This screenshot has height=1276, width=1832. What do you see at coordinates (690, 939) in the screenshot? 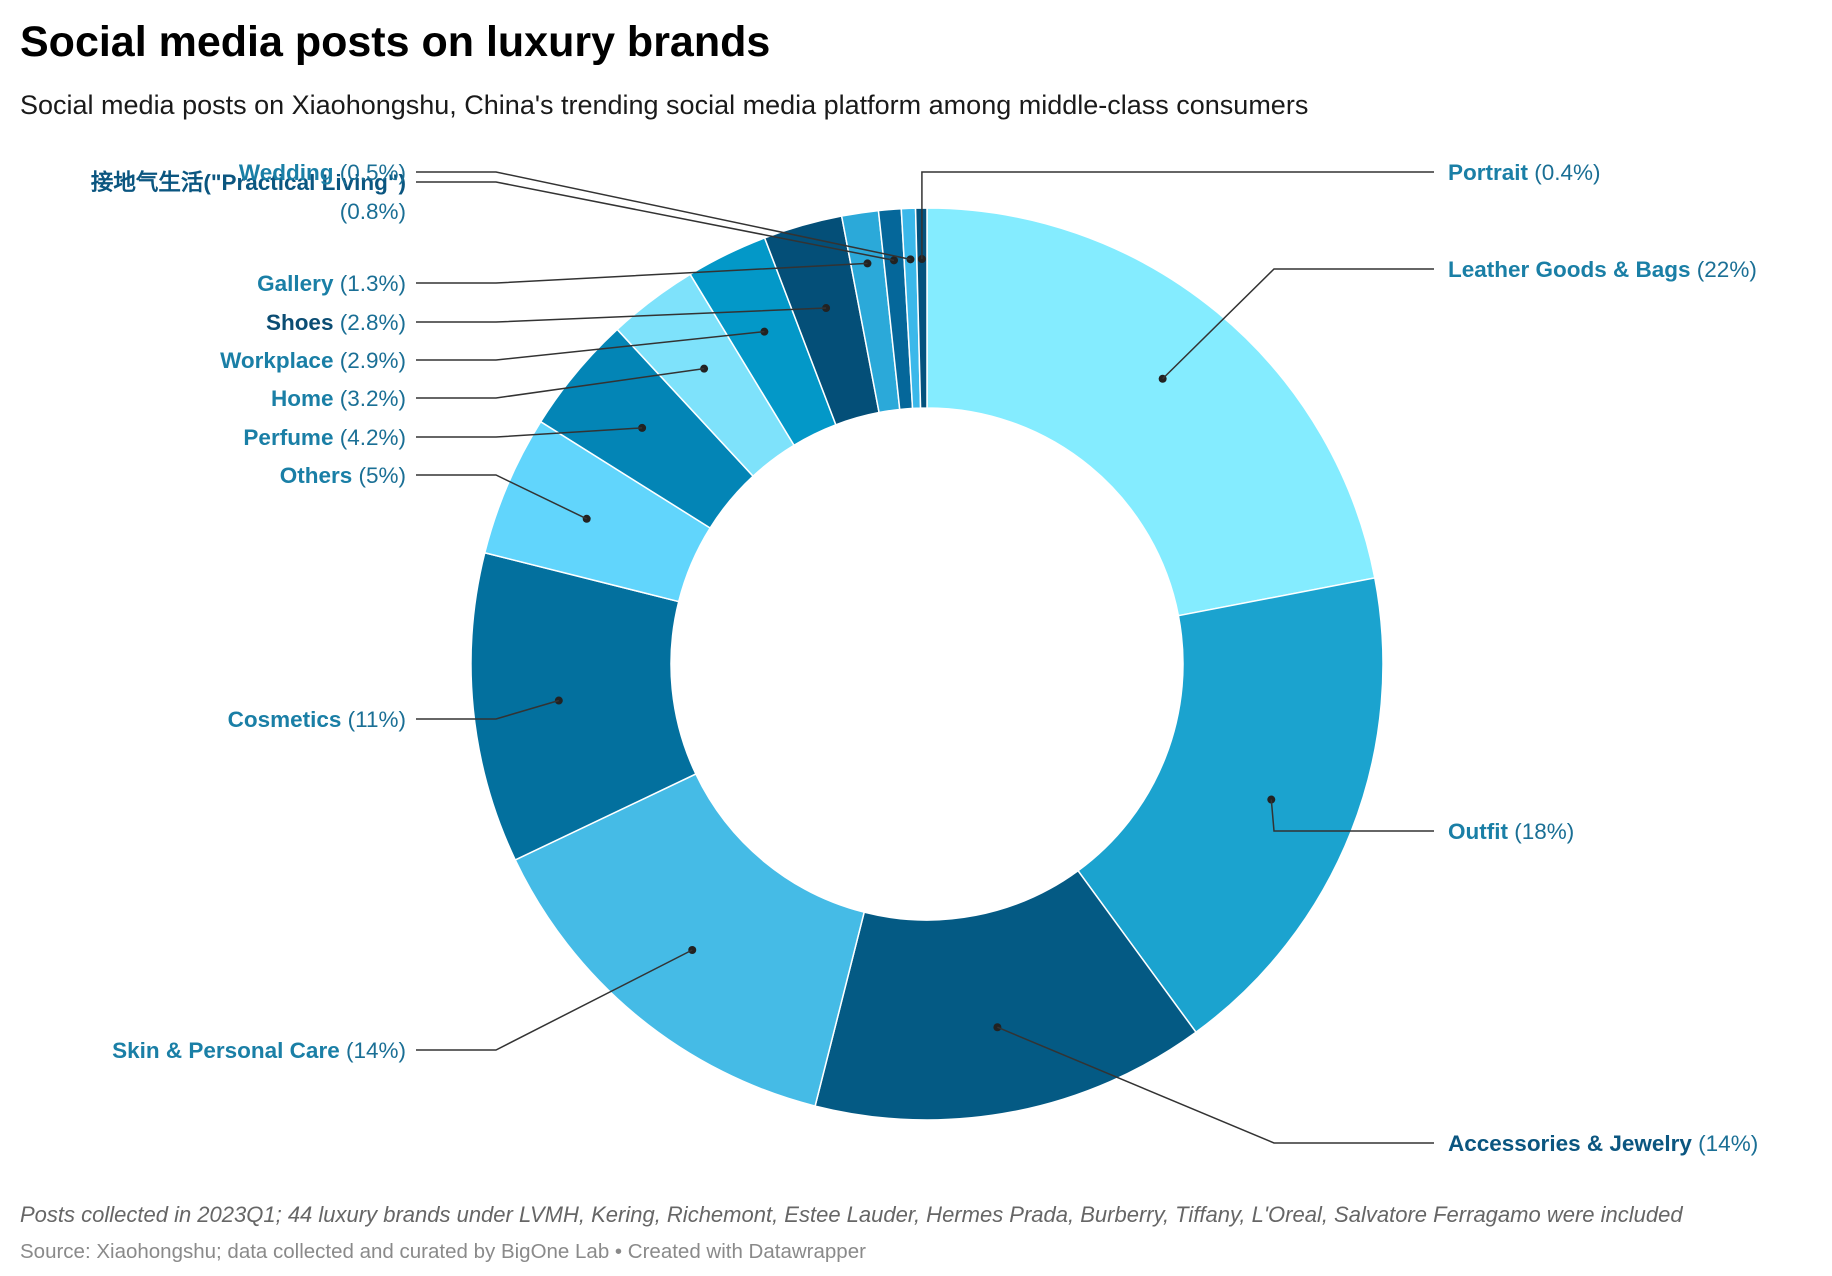
I see `slice-skin-personal-care` at bounding box center [690, 939].